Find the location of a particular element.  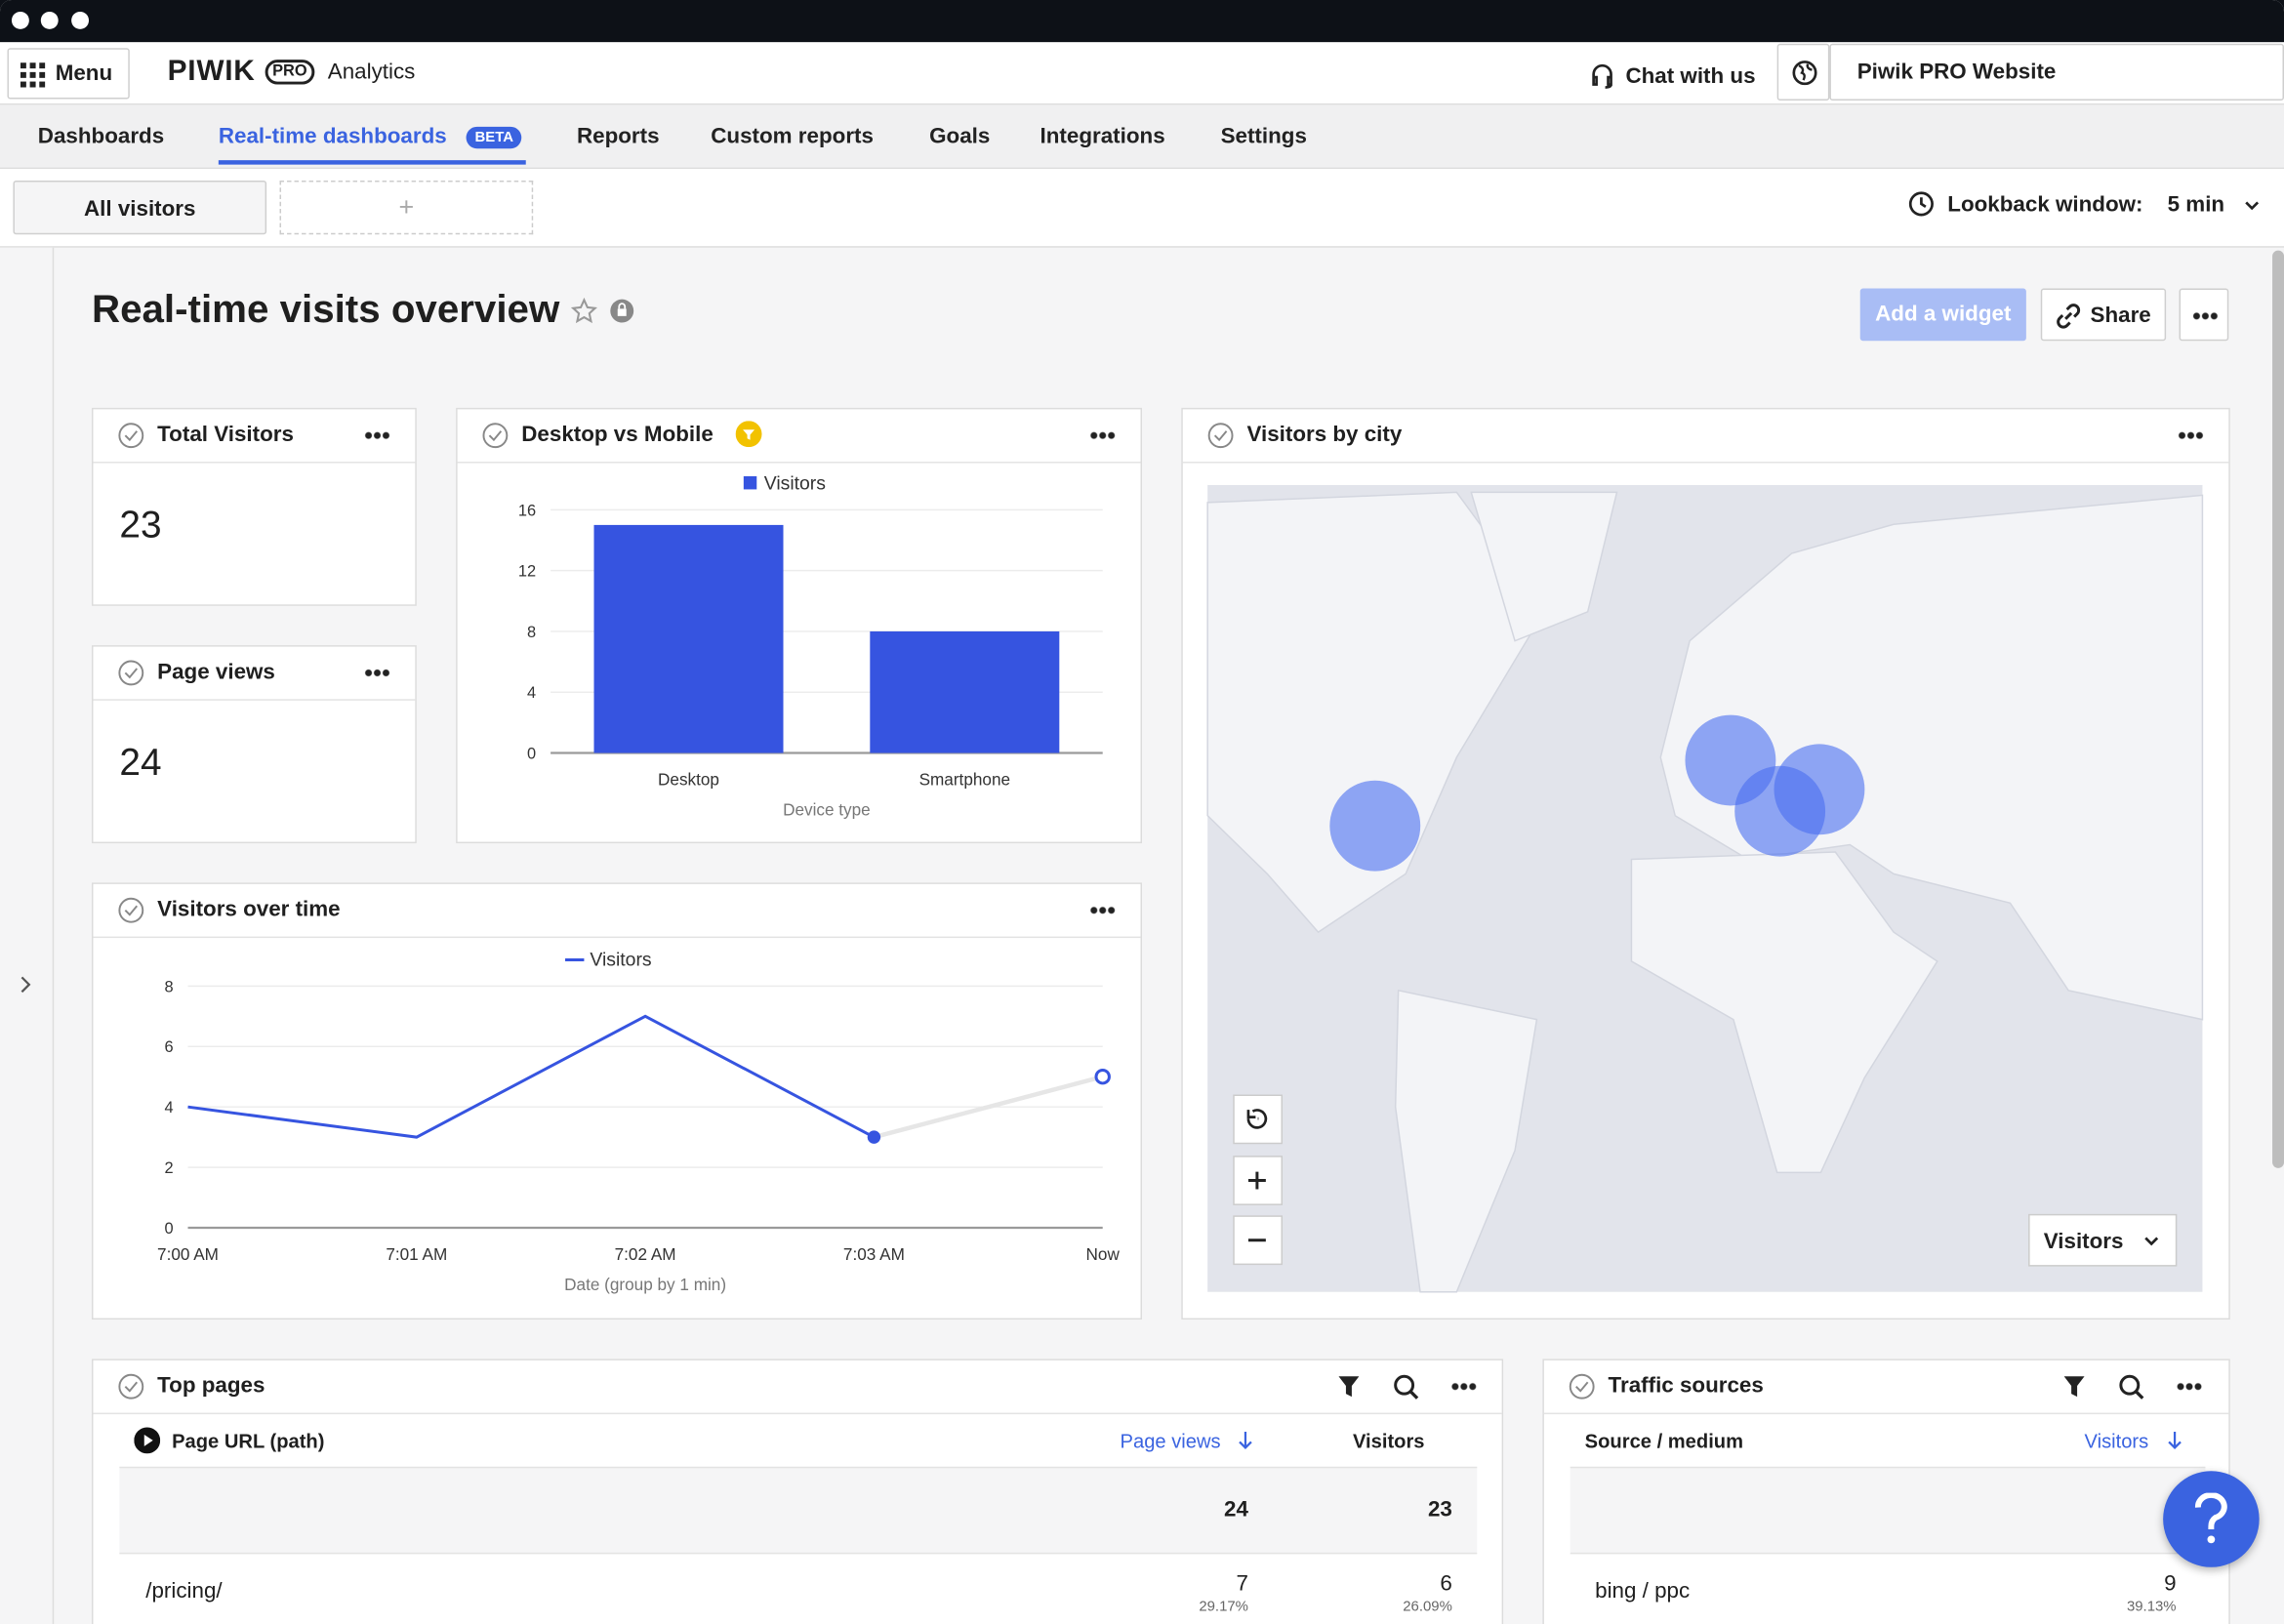

y-tick-label: 6 is located at coordinates (168, 1047).